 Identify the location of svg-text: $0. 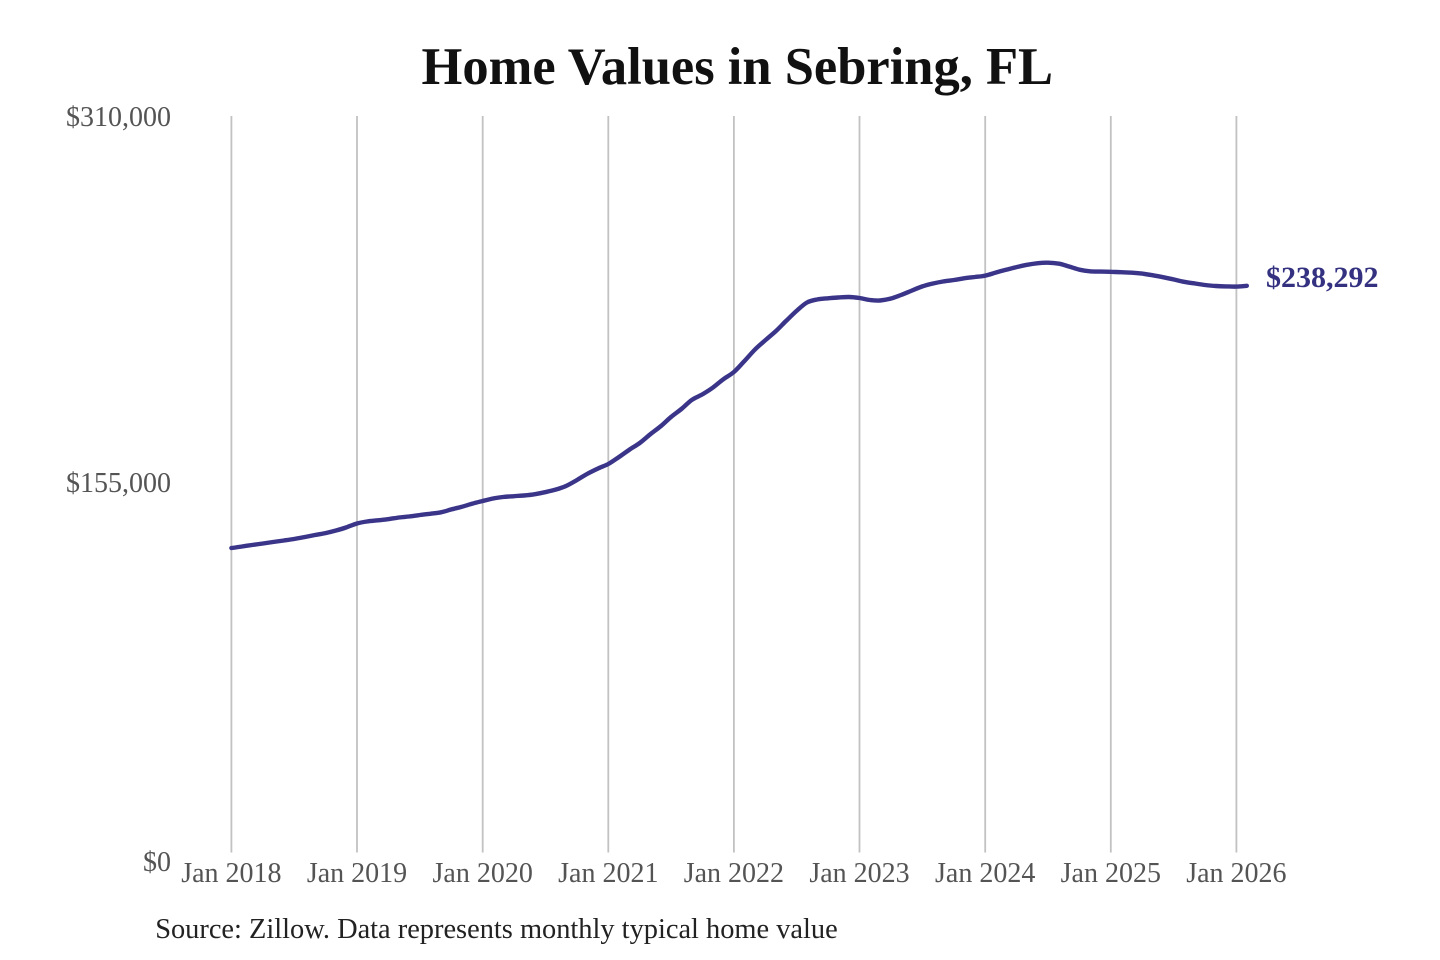
(157, 862).